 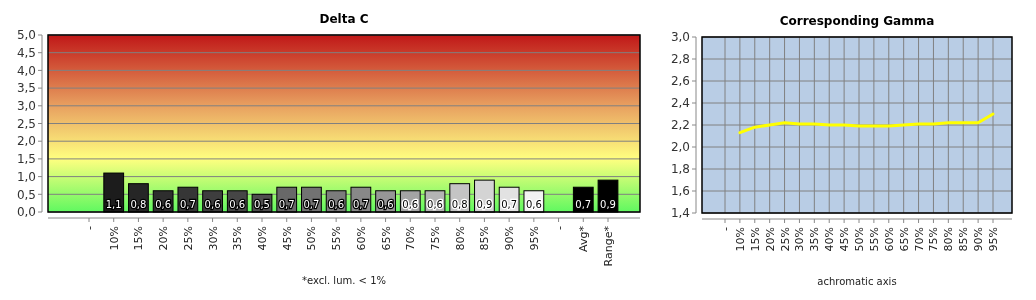 I want to click on chart-title: Corresponding Gamma, so click(x=857, y=21).